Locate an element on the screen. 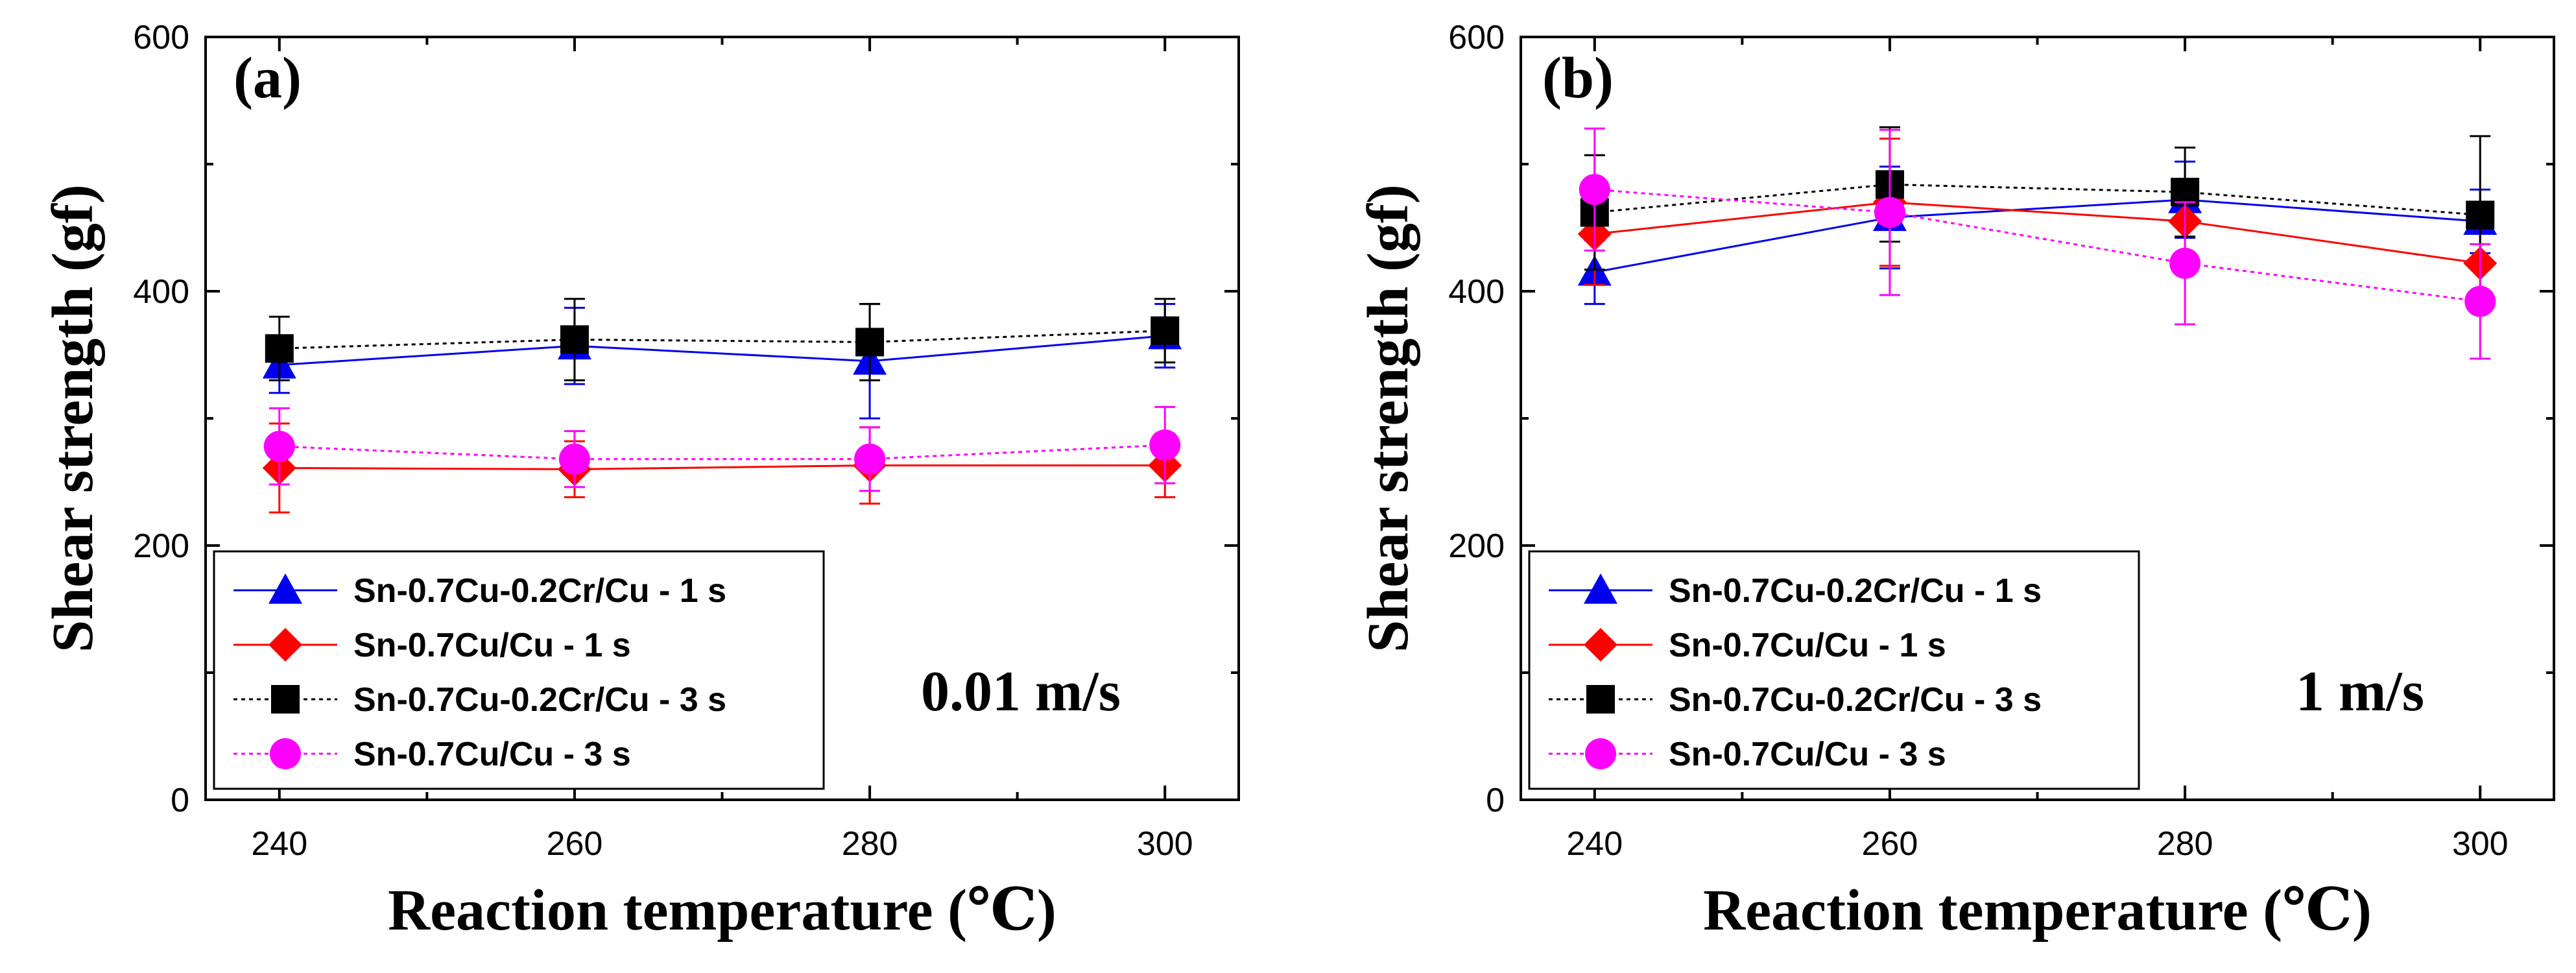 The width and height of the screenshot is (2576, 973). panel-label: (b) is located at coordinates (1578, 78).